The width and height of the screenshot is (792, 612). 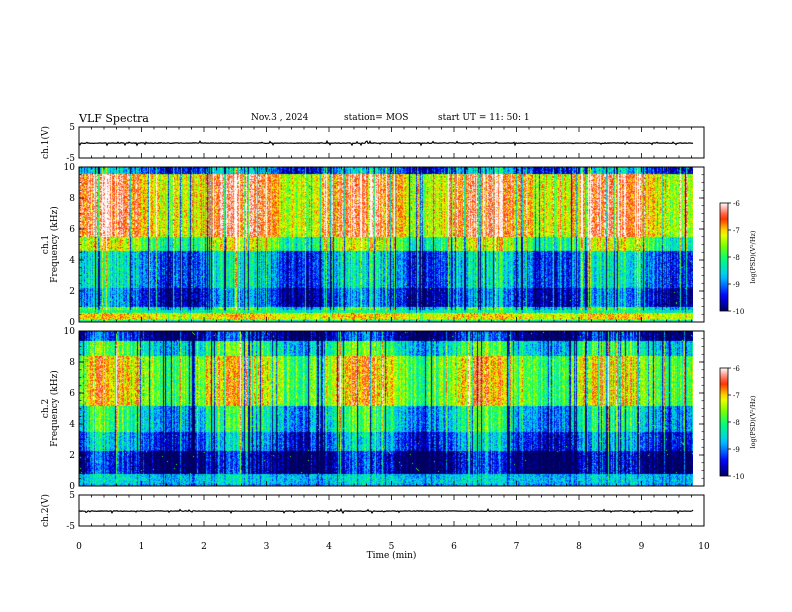 What do you see at coordinates (267, 547) in the screenshot?
I see `x-tick-label: 3` at bounding box center [267, 547].